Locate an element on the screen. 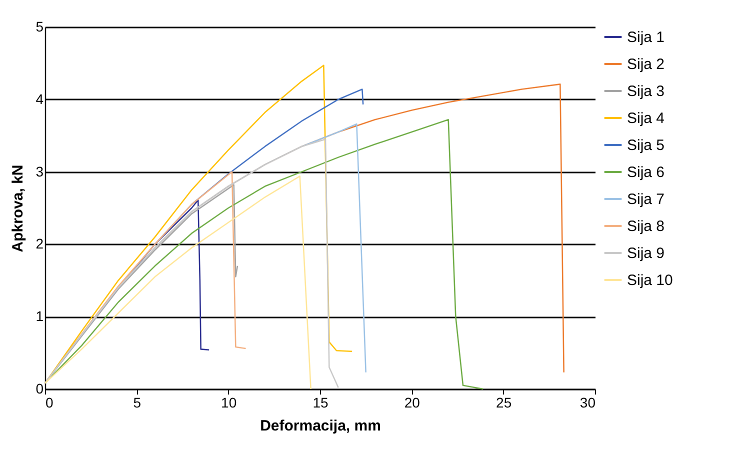  y-tick-label: 1 is located at coordinates (40, 316).